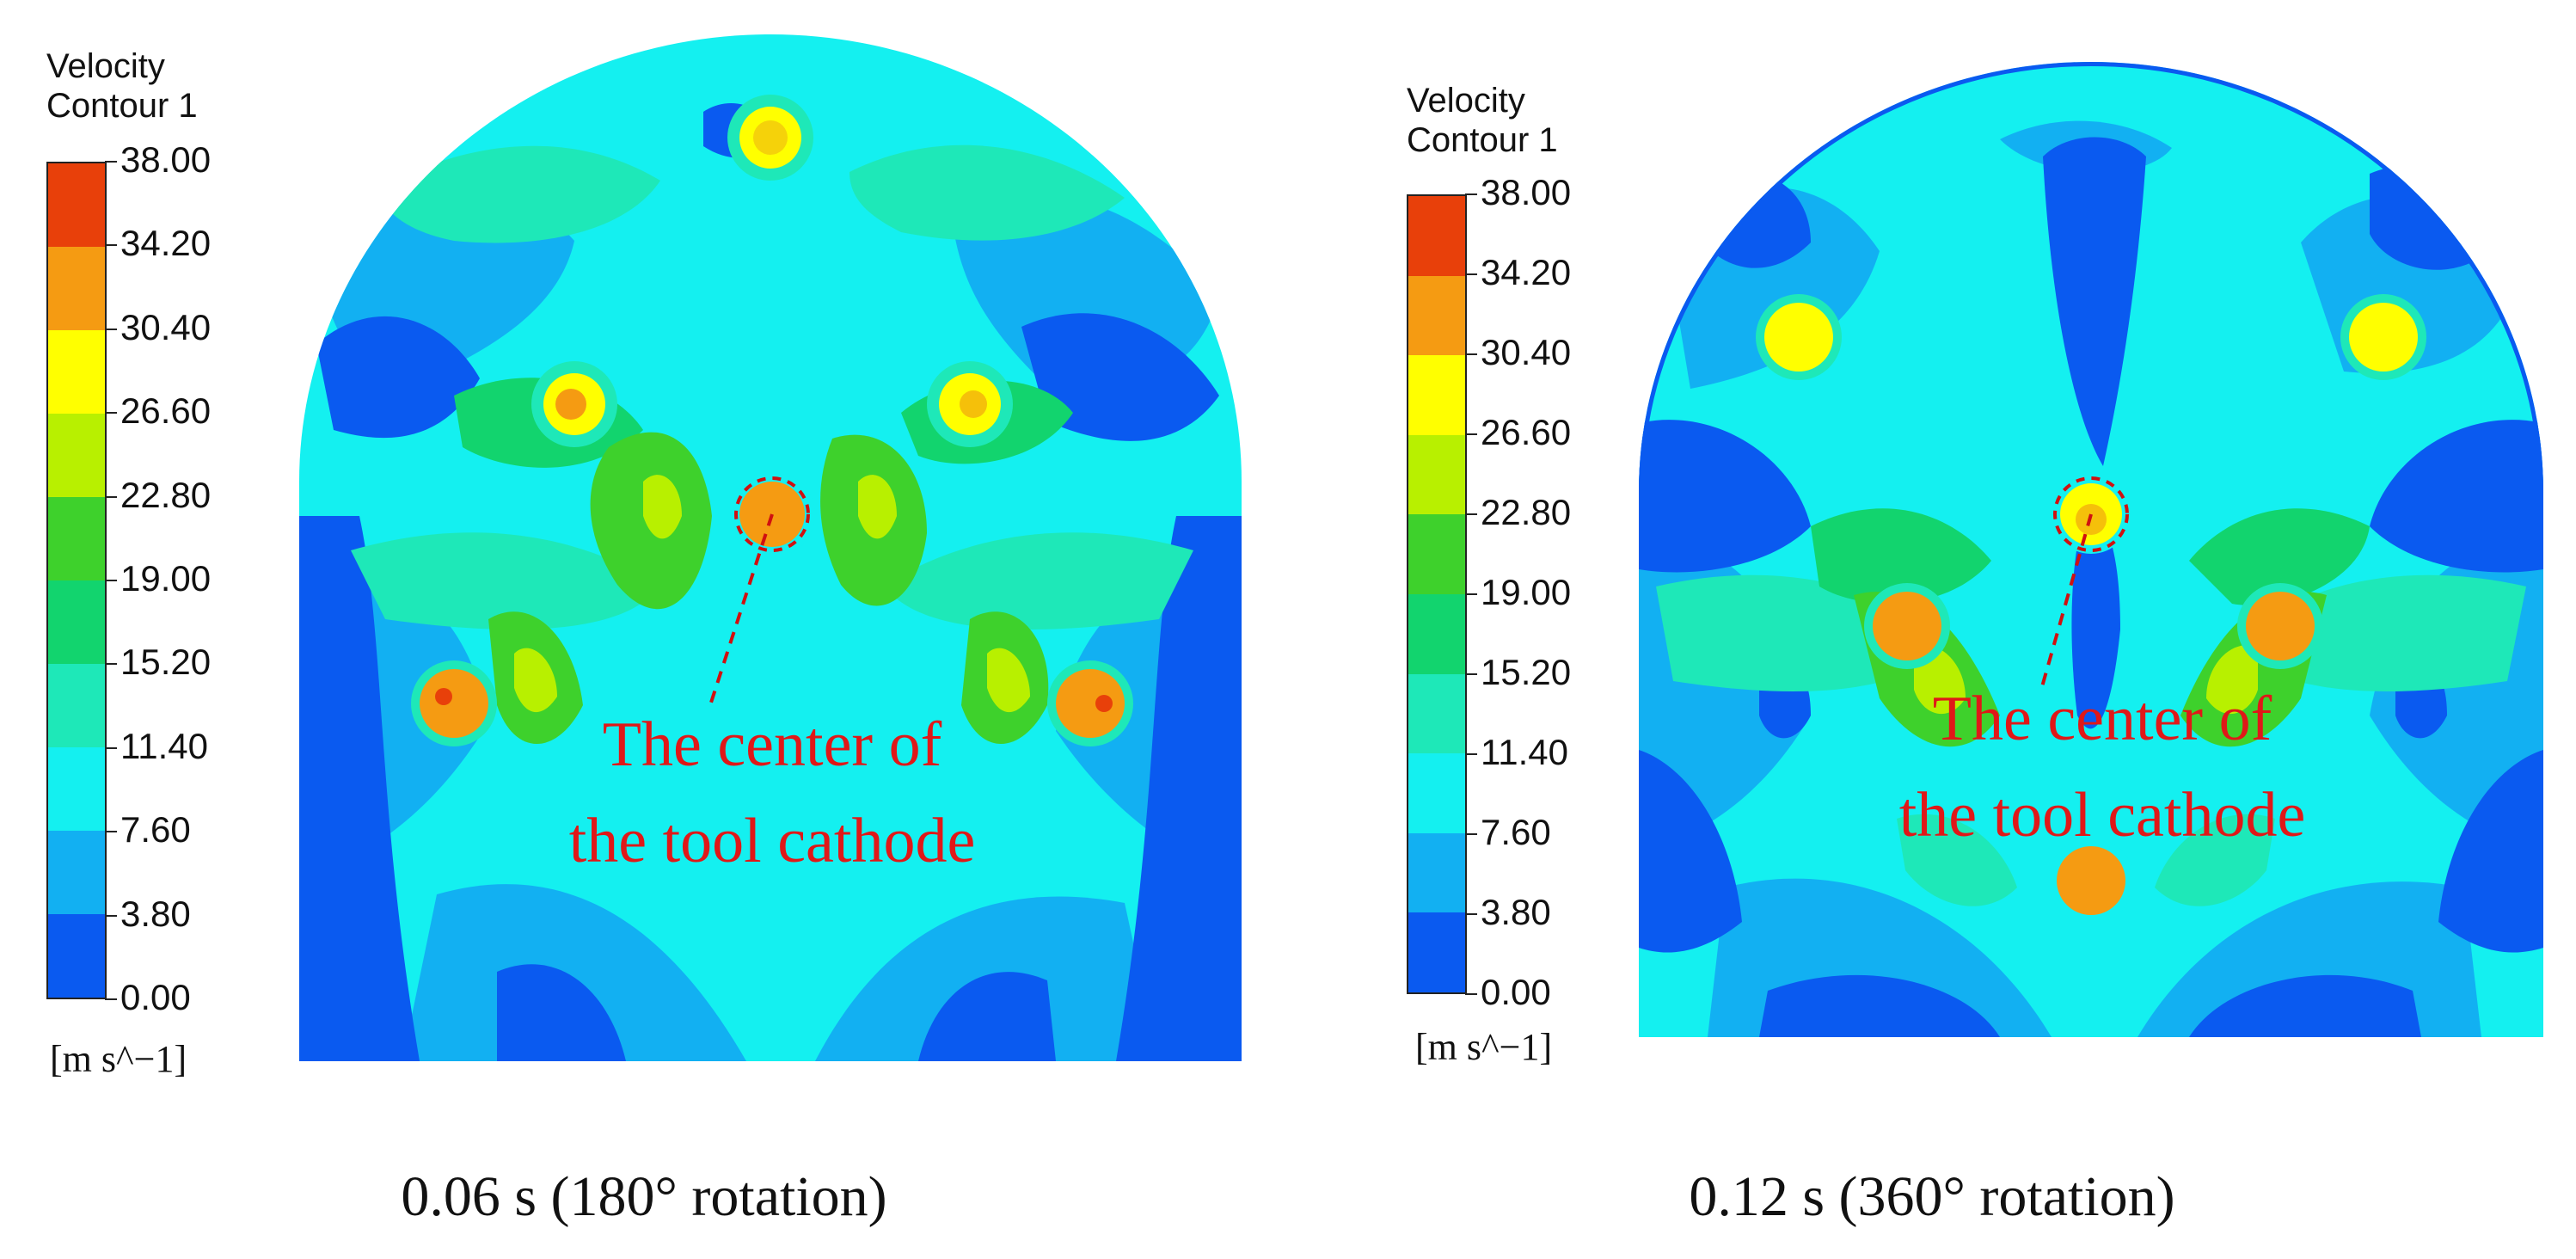 Image resolution: width=2576 pixels, height=1259 pixels. Describe the element at coordinates (644, 1197) in the screenshot. I see `panel-caption: 0.06 s (180° rotation)` at that location.